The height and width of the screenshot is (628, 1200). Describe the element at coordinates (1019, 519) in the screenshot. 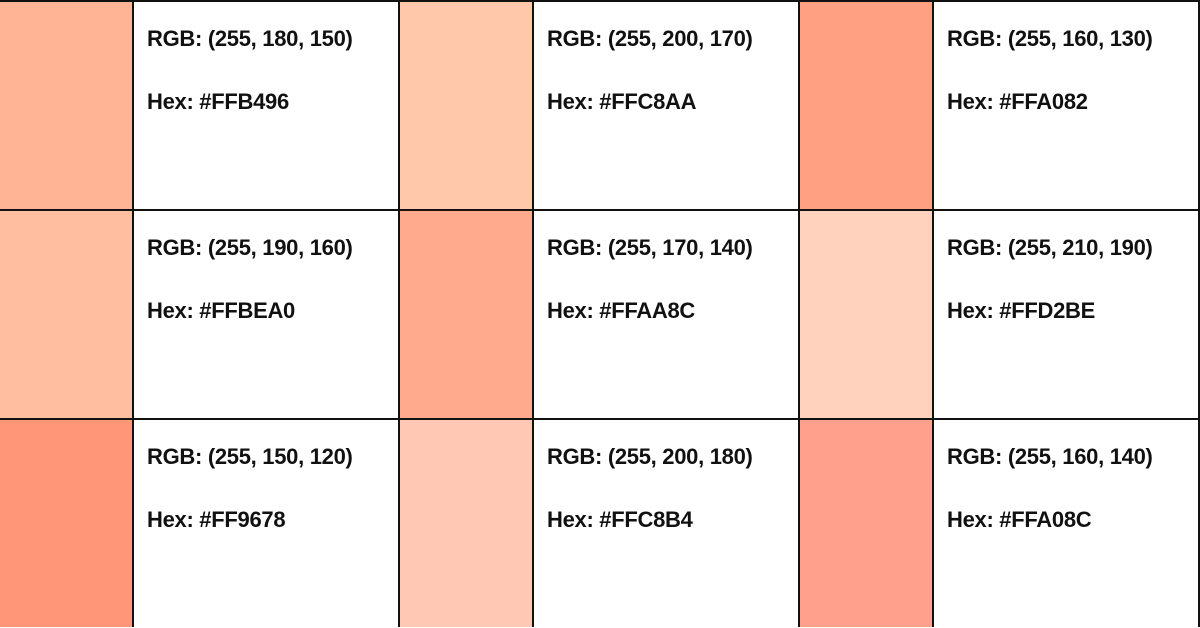

I see `hex-label: Hex: #FFA08C` at that location.